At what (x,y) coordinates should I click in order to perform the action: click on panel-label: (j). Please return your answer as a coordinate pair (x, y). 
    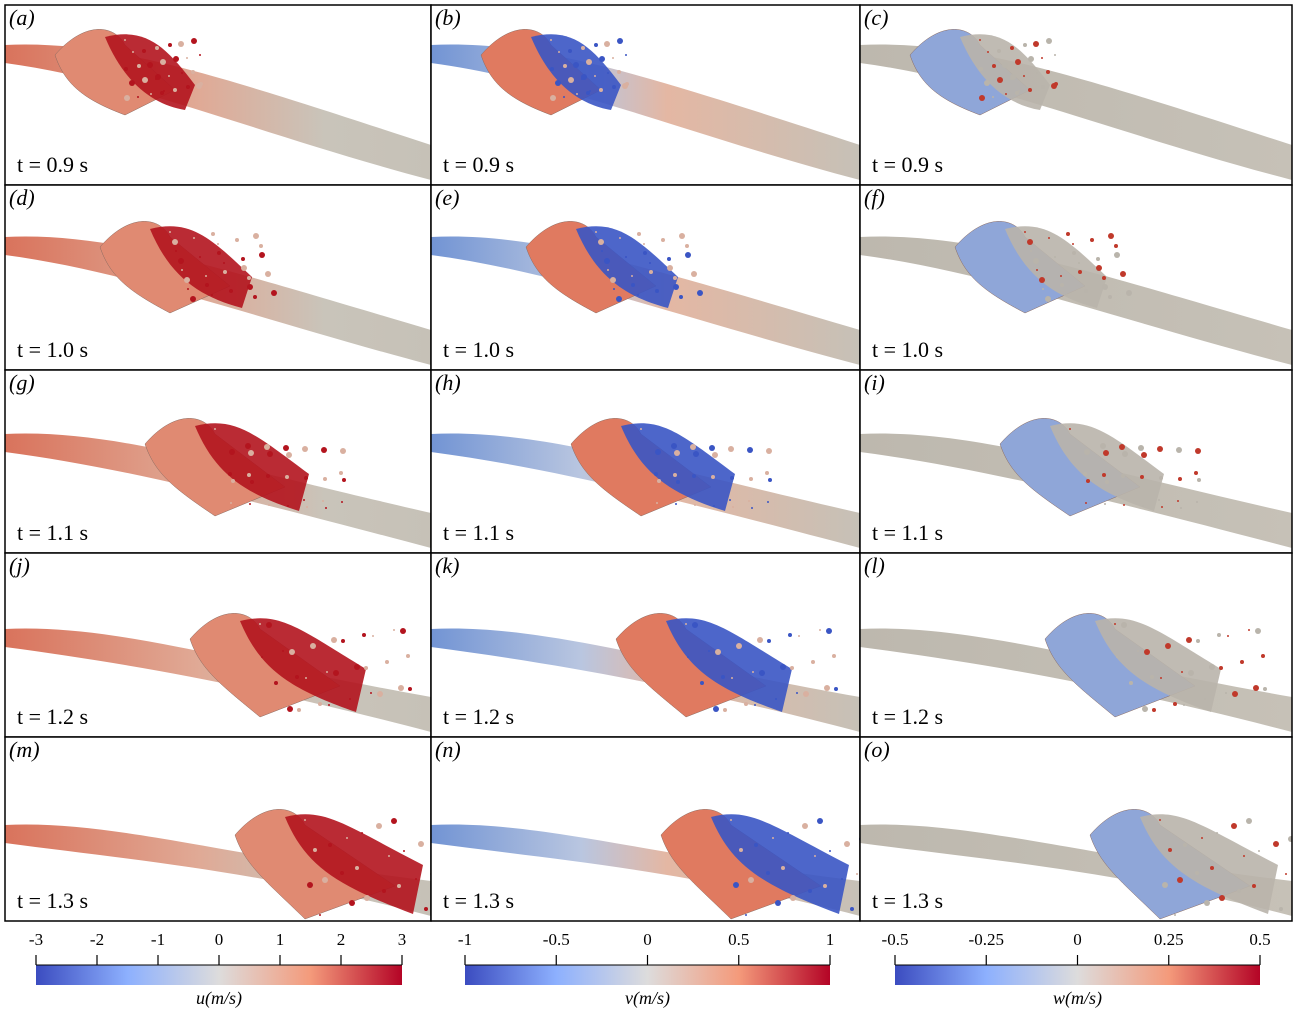
    Looking at the image, I should click on (19, 565).